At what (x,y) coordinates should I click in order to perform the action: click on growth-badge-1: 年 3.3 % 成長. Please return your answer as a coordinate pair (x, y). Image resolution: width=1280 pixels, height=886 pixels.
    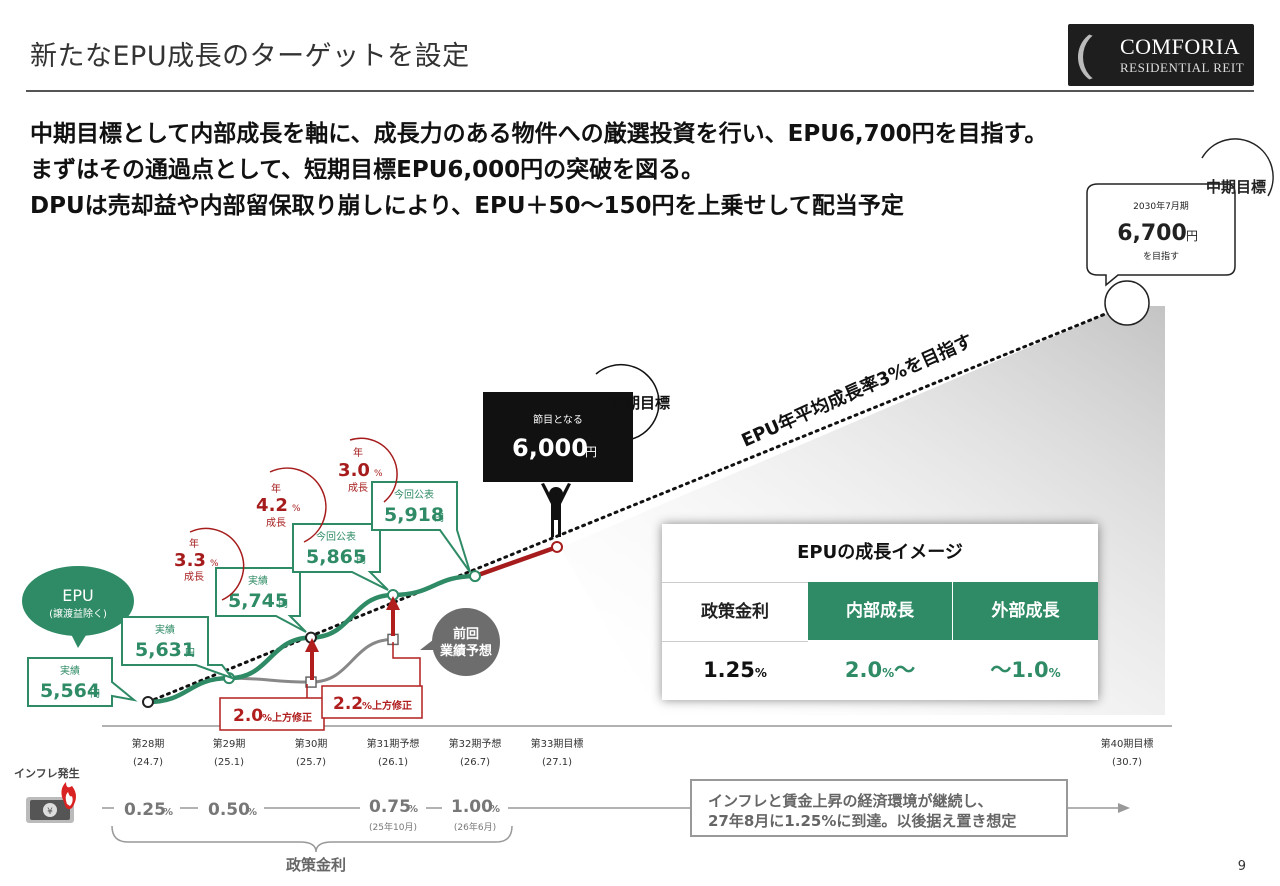
    Looking at the image, I should click on (209, 564).